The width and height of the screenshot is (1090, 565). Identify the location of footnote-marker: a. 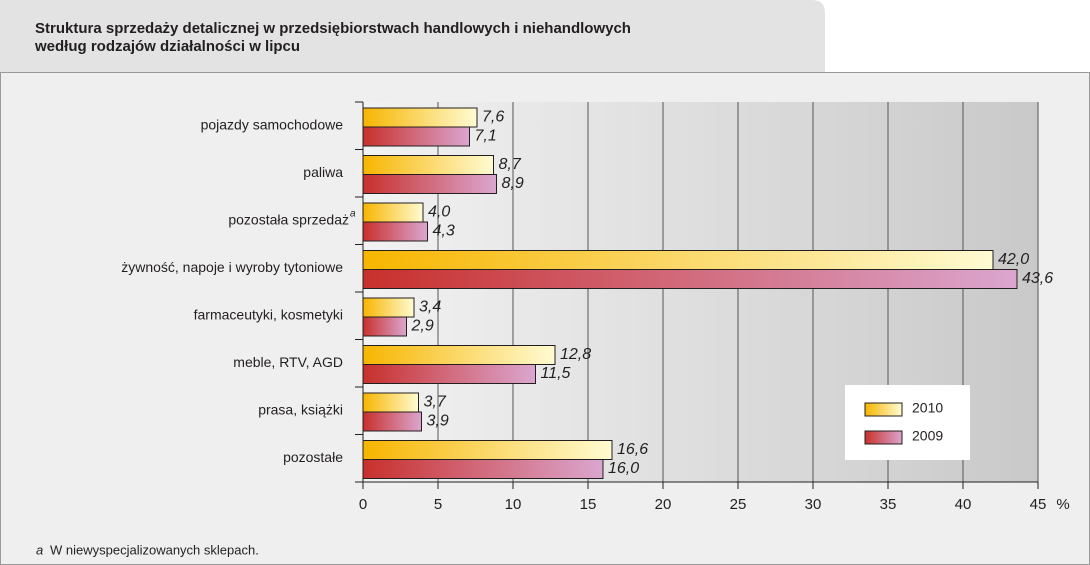
(39, 549).